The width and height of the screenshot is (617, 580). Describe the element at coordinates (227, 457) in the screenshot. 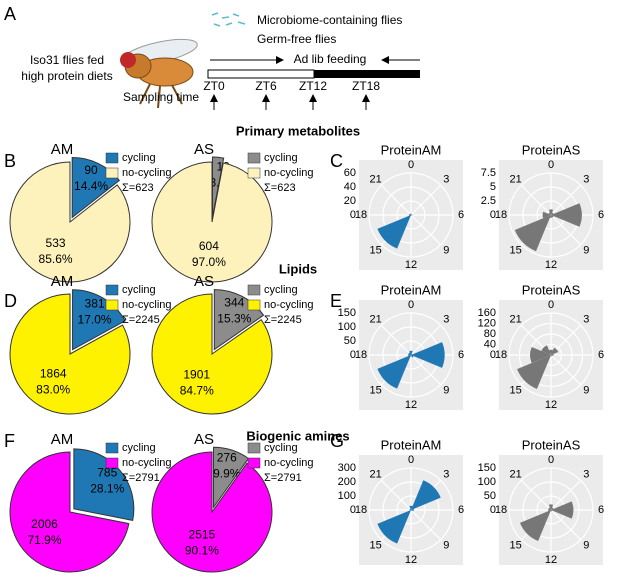

I see `count-label: 276` at that location.